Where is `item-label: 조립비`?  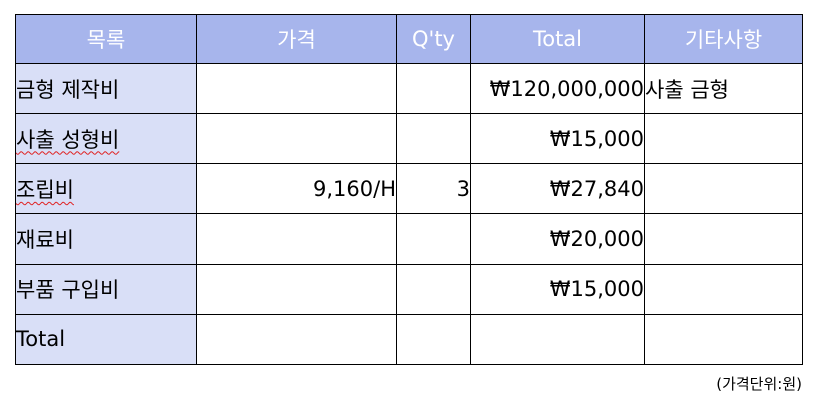
item-label: 조립비 is located at coordinates (45, 189).